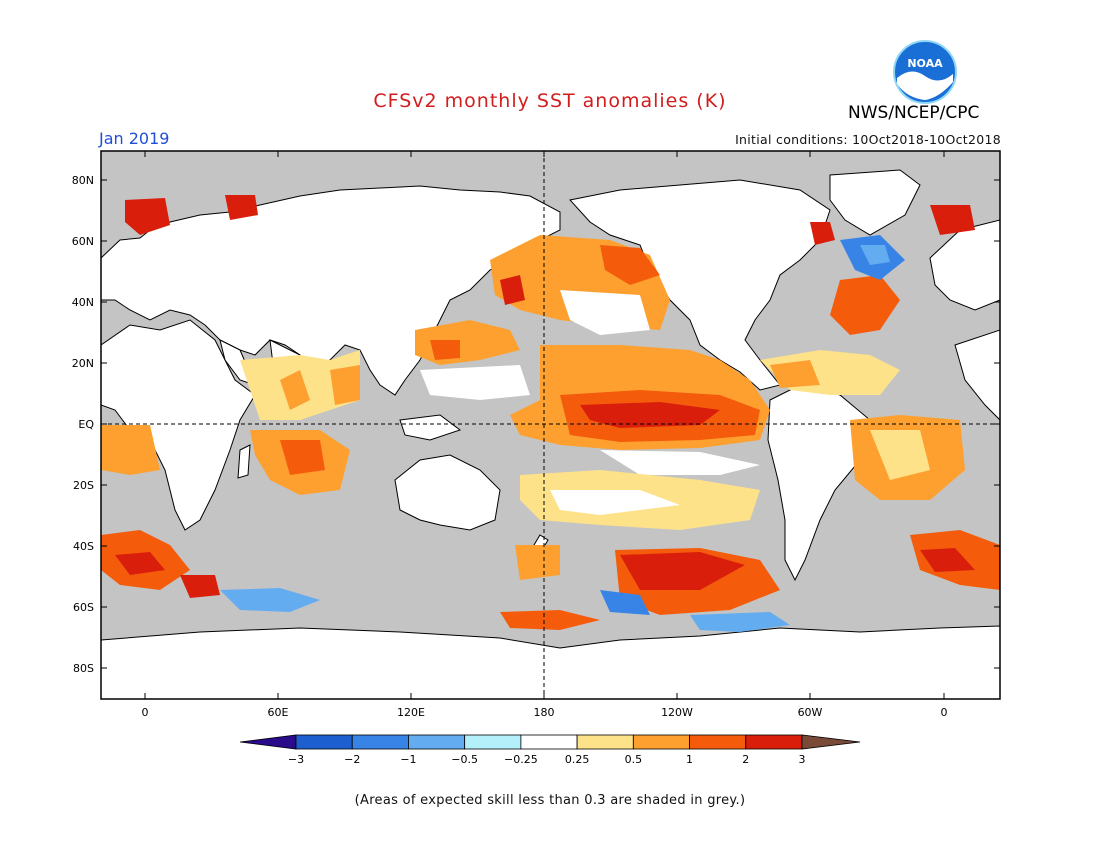 Image resolution: width=1100 pixels, height=850 pixels. Describe the element at coordinates (83, 302) in the screenshot. I see `lat-label: 40N` at that location.